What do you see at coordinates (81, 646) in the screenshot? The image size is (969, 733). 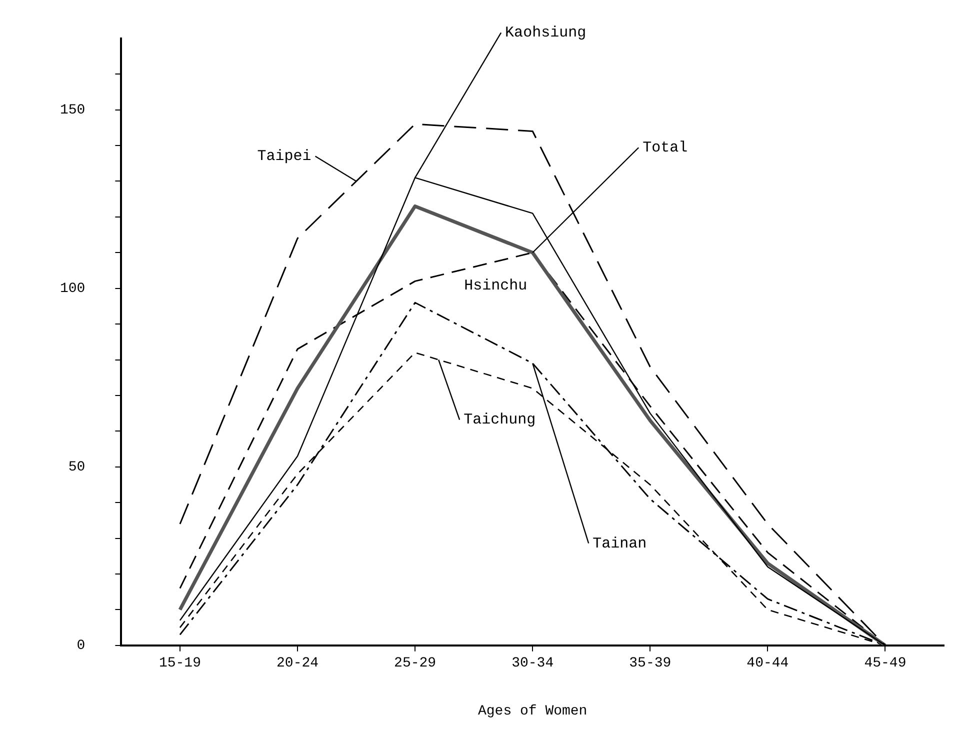 I see `y-tick-label: 0` at bounding box center [81, 646].